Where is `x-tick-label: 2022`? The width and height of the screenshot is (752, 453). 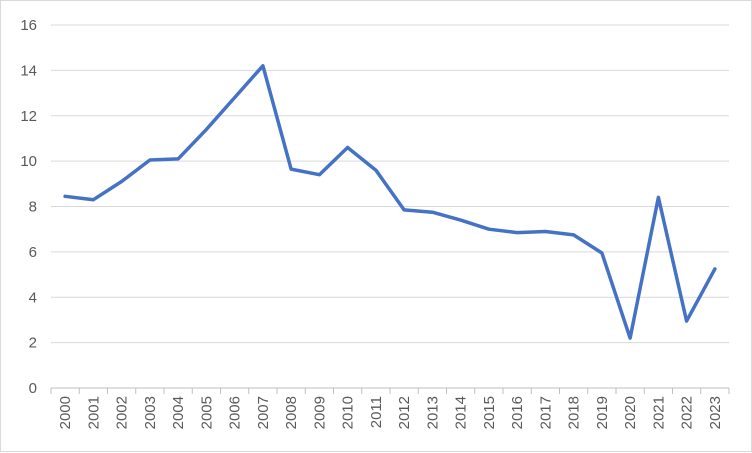
x-tick-label: 2022 is located at coordinates (687, 412).